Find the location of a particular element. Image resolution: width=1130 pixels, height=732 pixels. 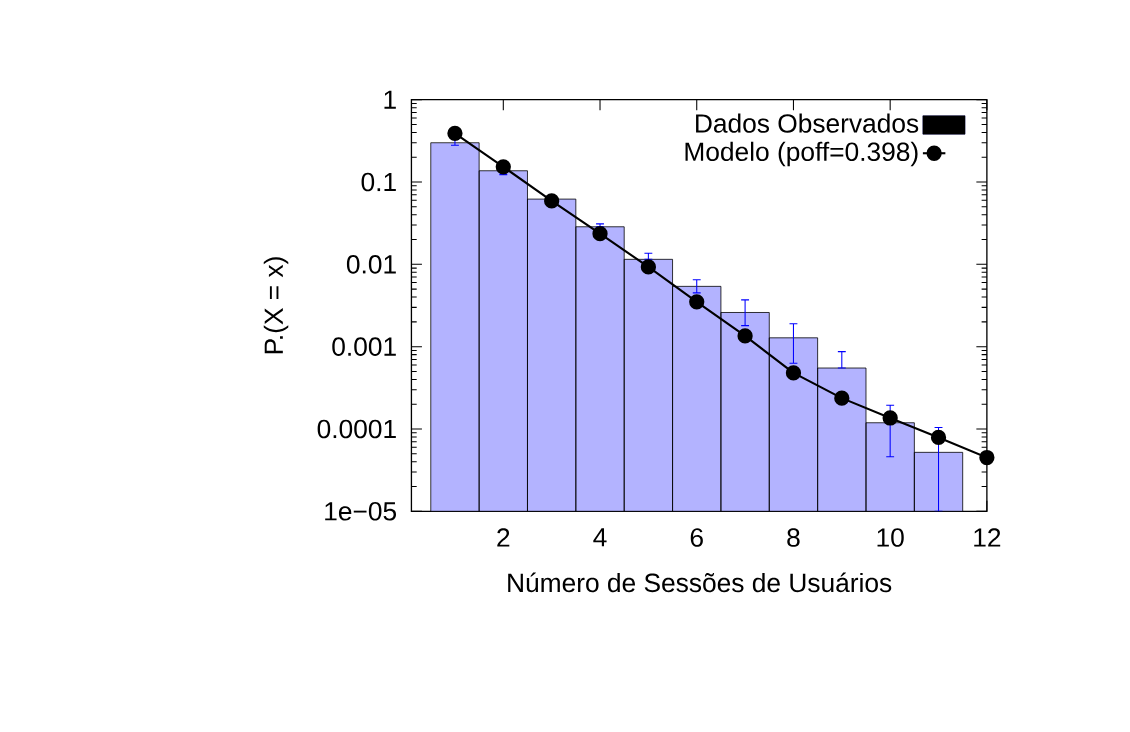

x-tick-label: 8 is located at coordinates (793, 537).